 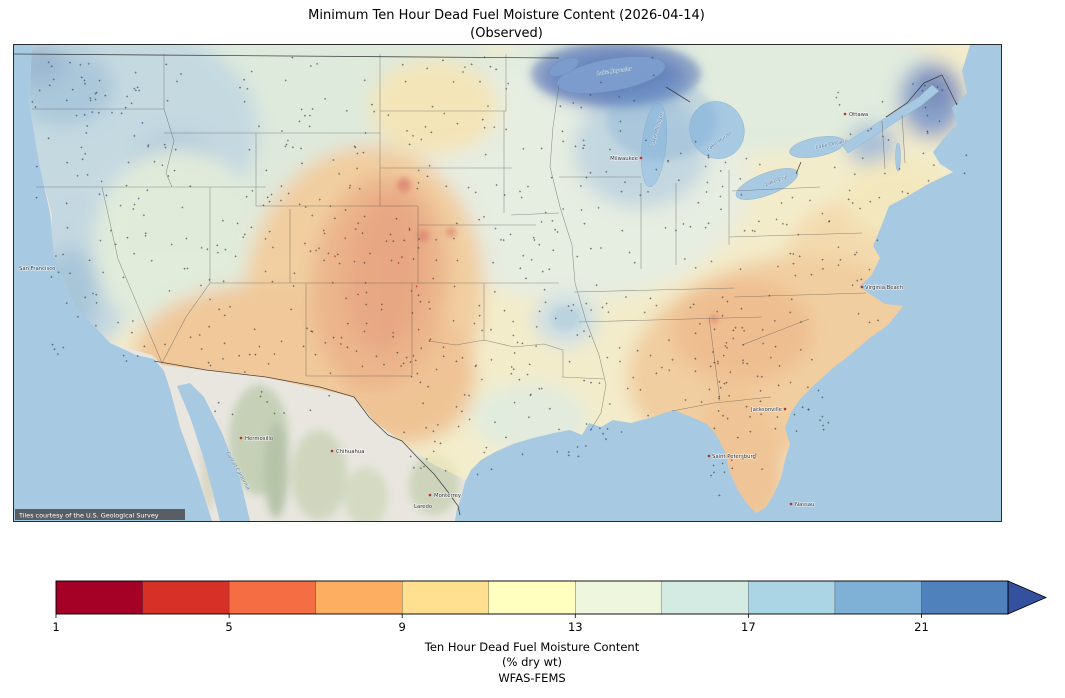 I want to click on city-label: Virginia Beach, so click(x=884, y=288).